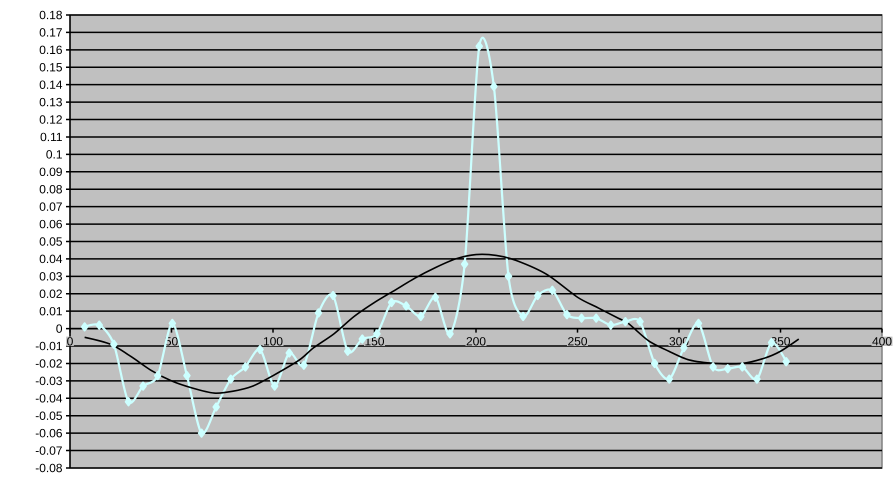 This screenshot has height=478, width=895. What do you see at coordinates (882, 341) in the screenshot?
I see `x-tick-label: 400` at bounding box center [882, 341].